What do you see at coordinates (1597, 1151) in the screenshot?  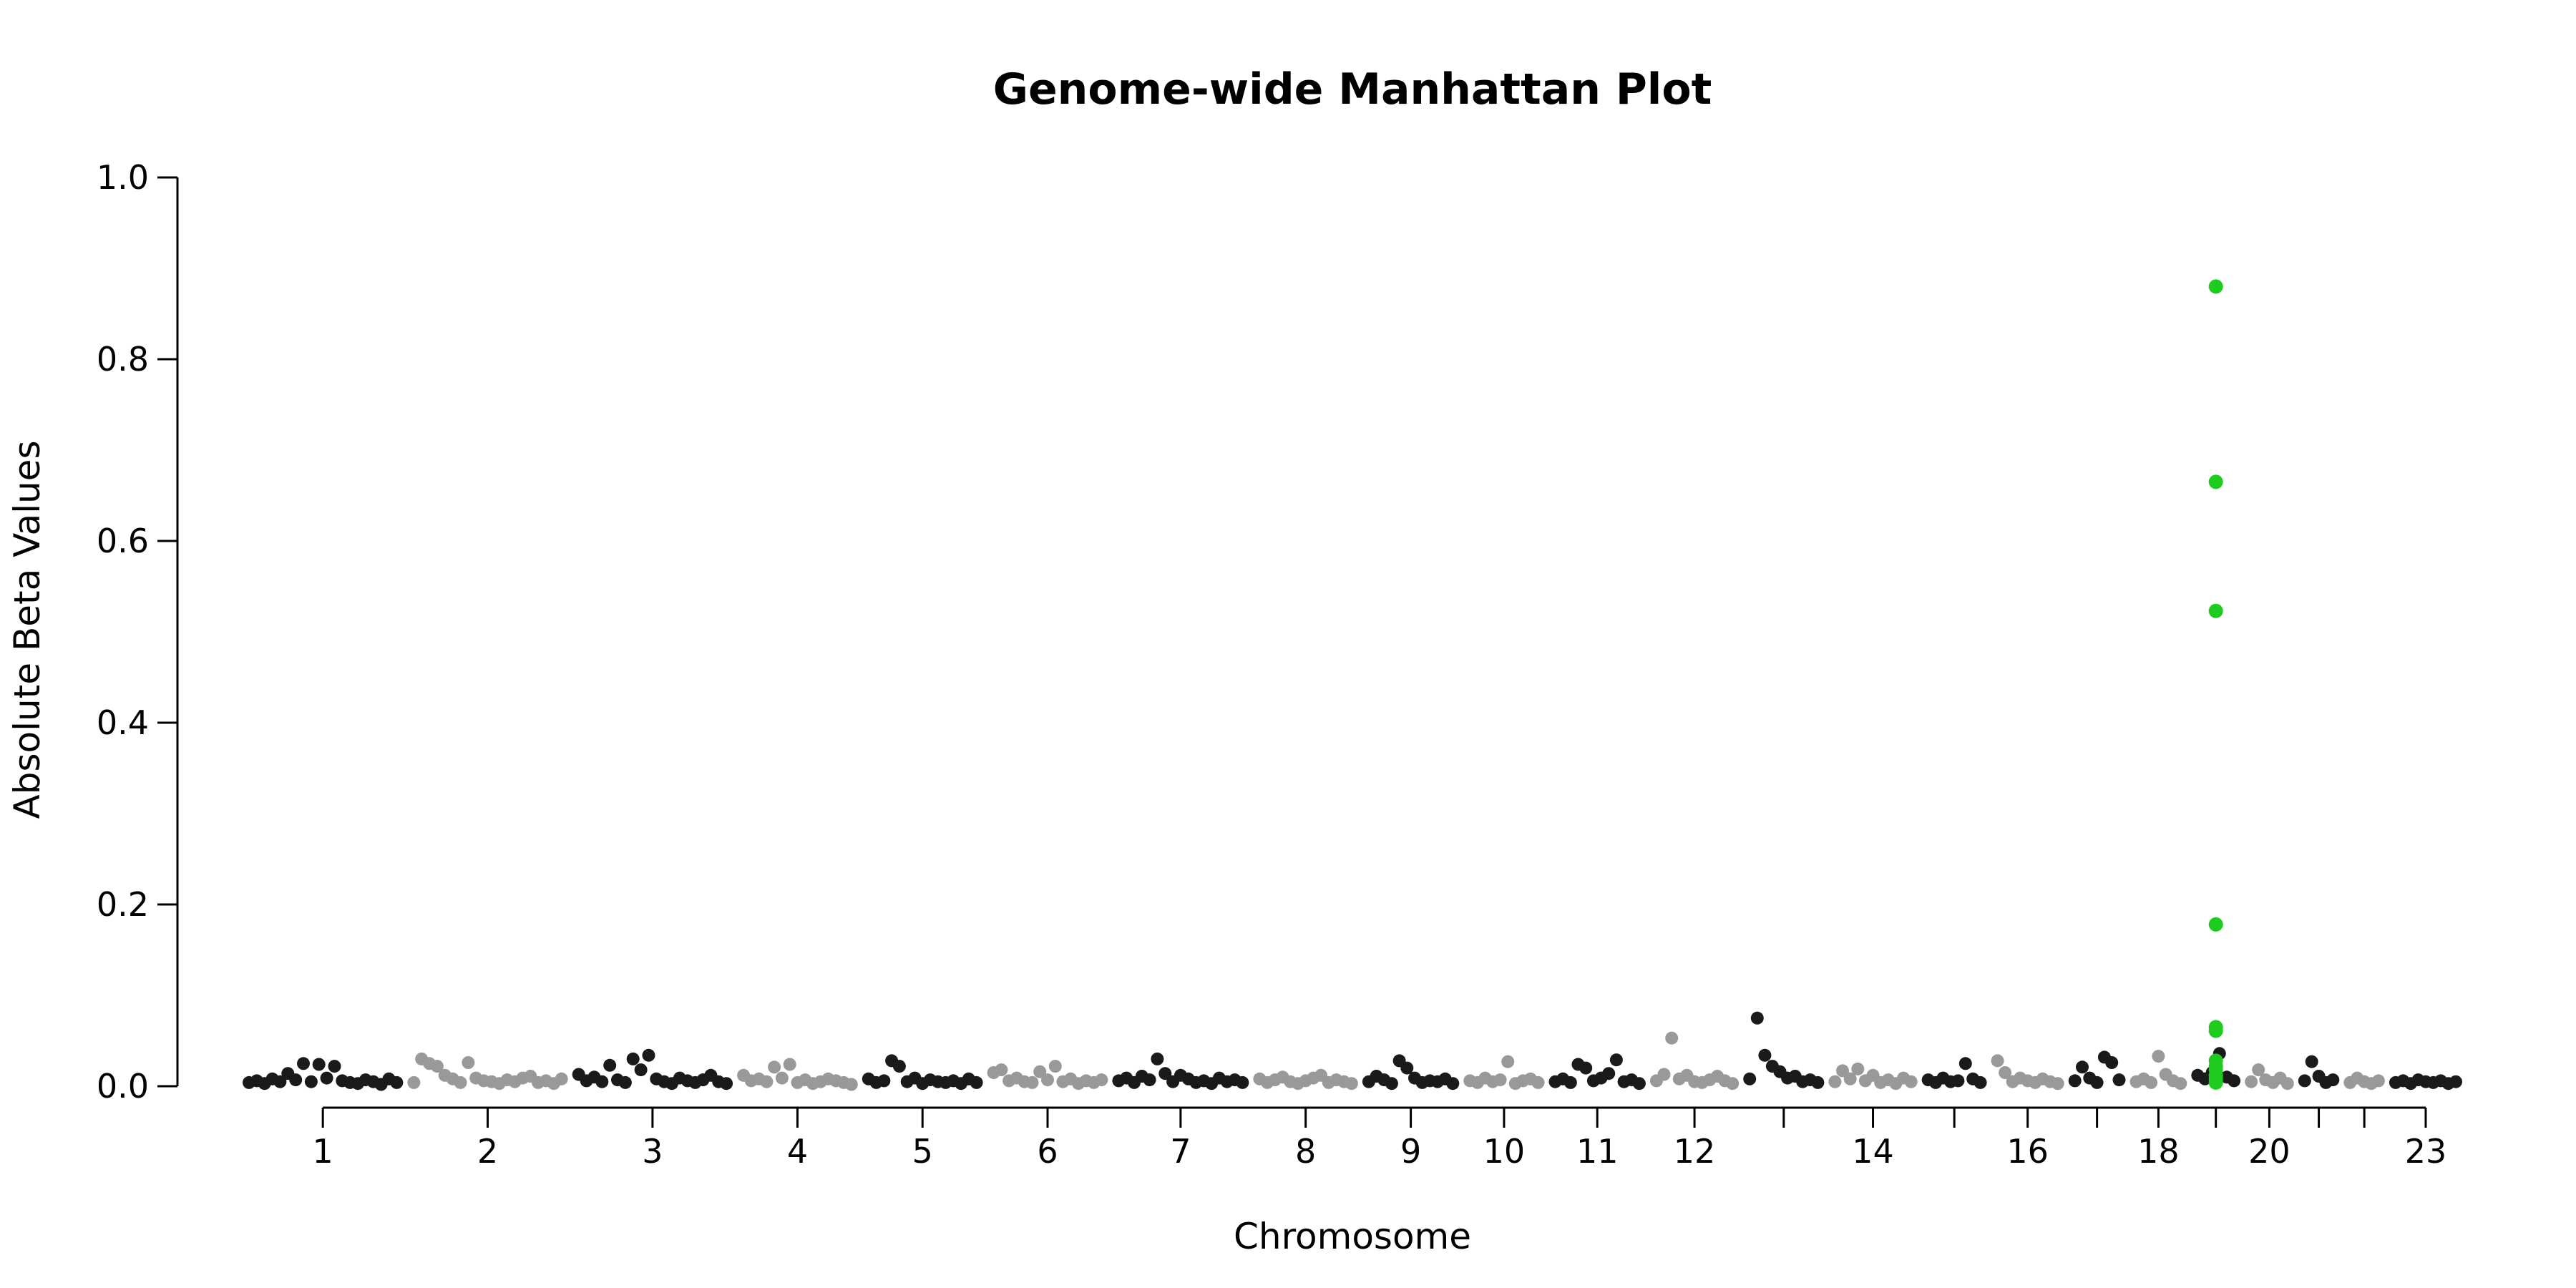 I see `x-tick-label: 11` at bounding box center [1597, 1151].